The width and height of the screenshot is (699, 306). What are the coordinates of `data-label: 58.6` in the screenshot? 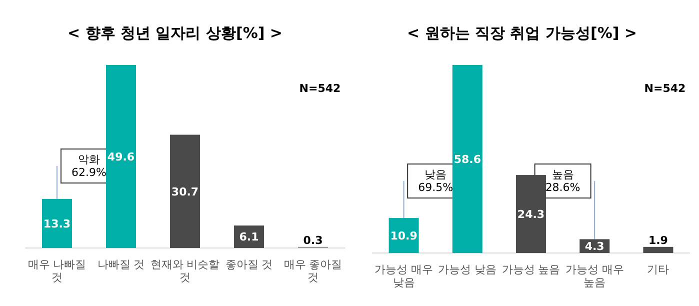 It's located at (468, 159).